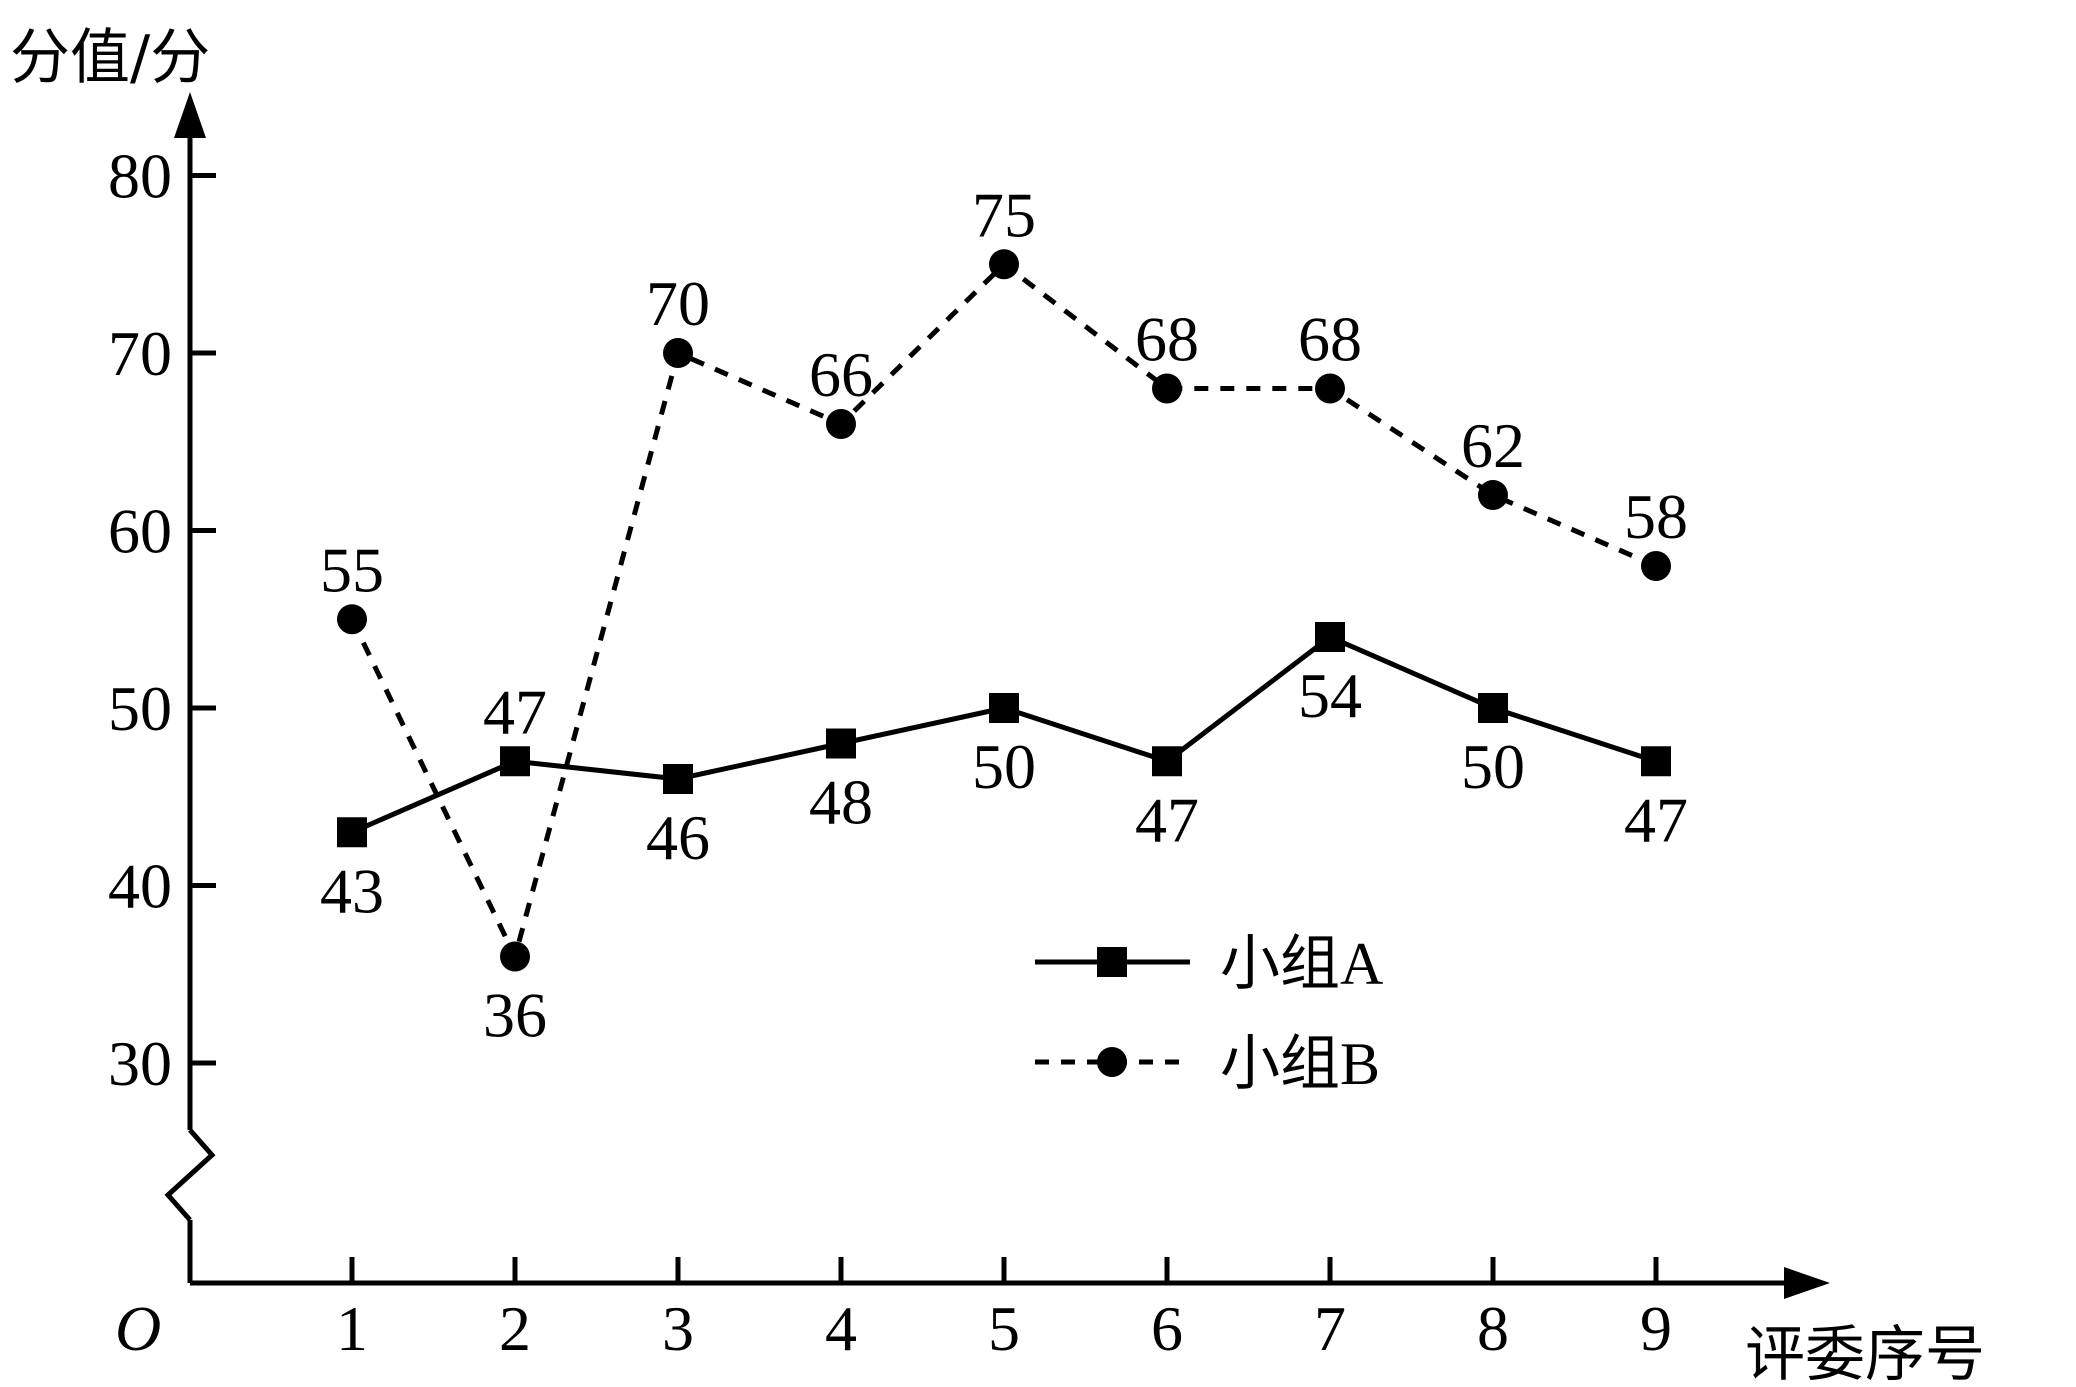 The width and height of the screenshot is (2076, 1387). I want to click on x-tick-label: 7, so click(1330, 1328).